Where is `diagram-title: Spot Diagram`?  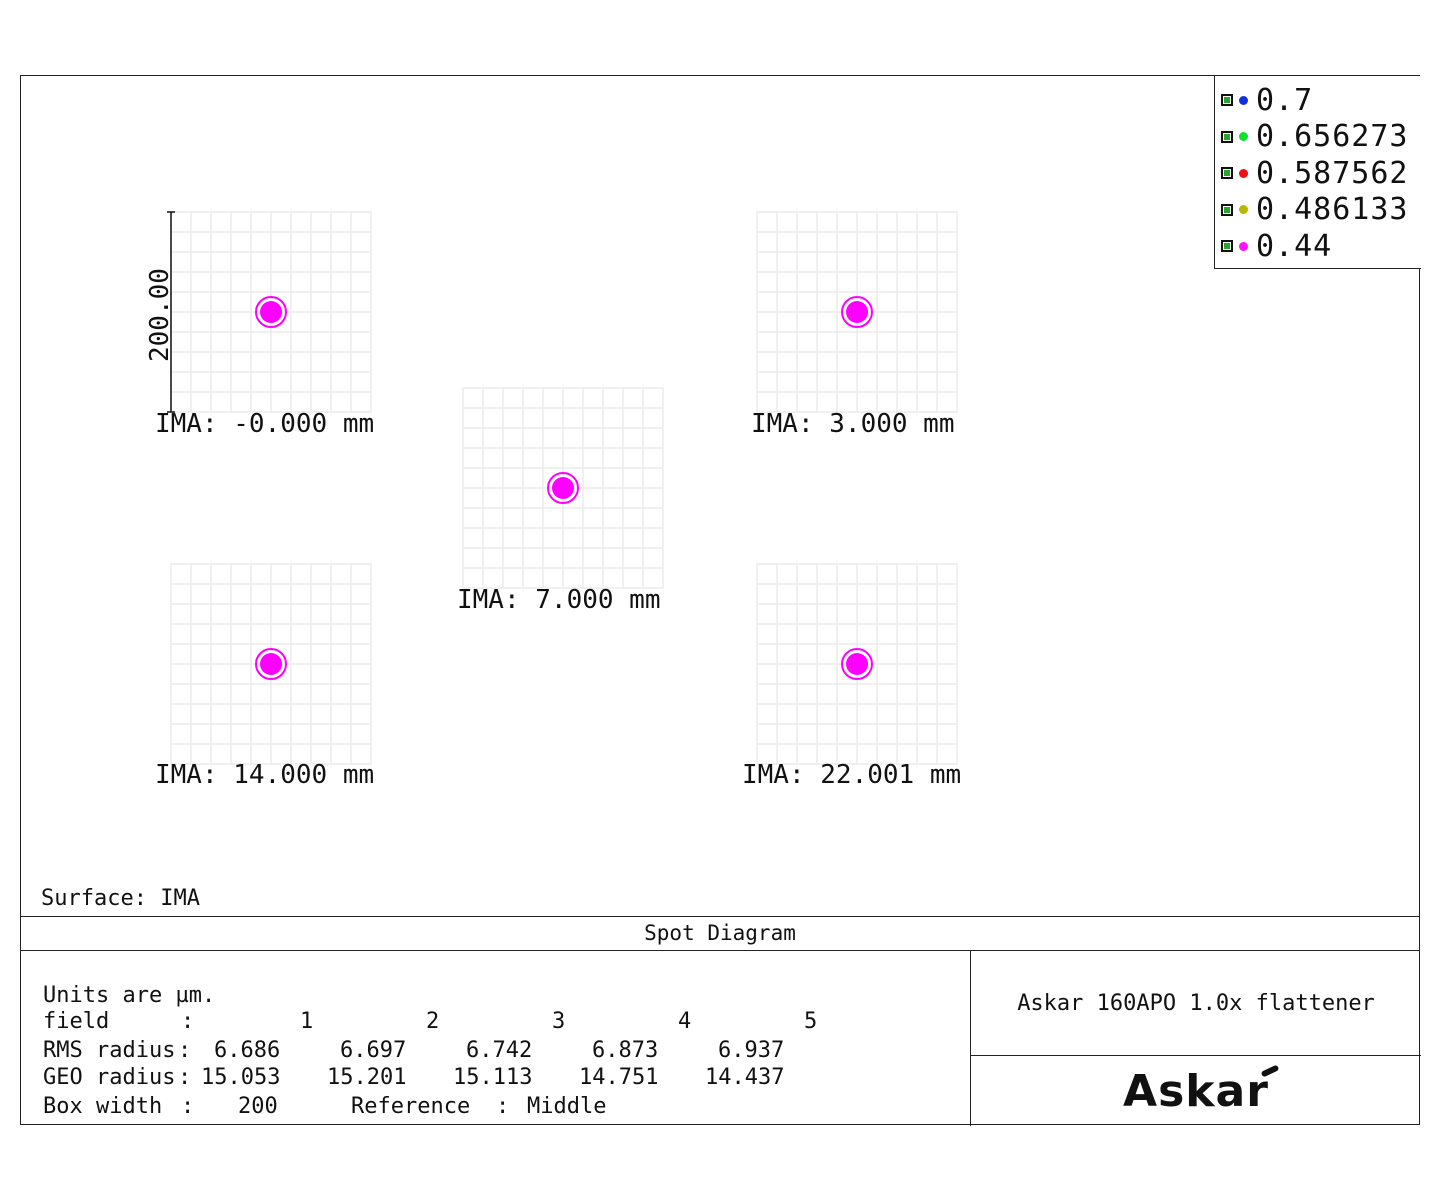 diagram-title: Spot Diagram is located at coordinates (720, 933).